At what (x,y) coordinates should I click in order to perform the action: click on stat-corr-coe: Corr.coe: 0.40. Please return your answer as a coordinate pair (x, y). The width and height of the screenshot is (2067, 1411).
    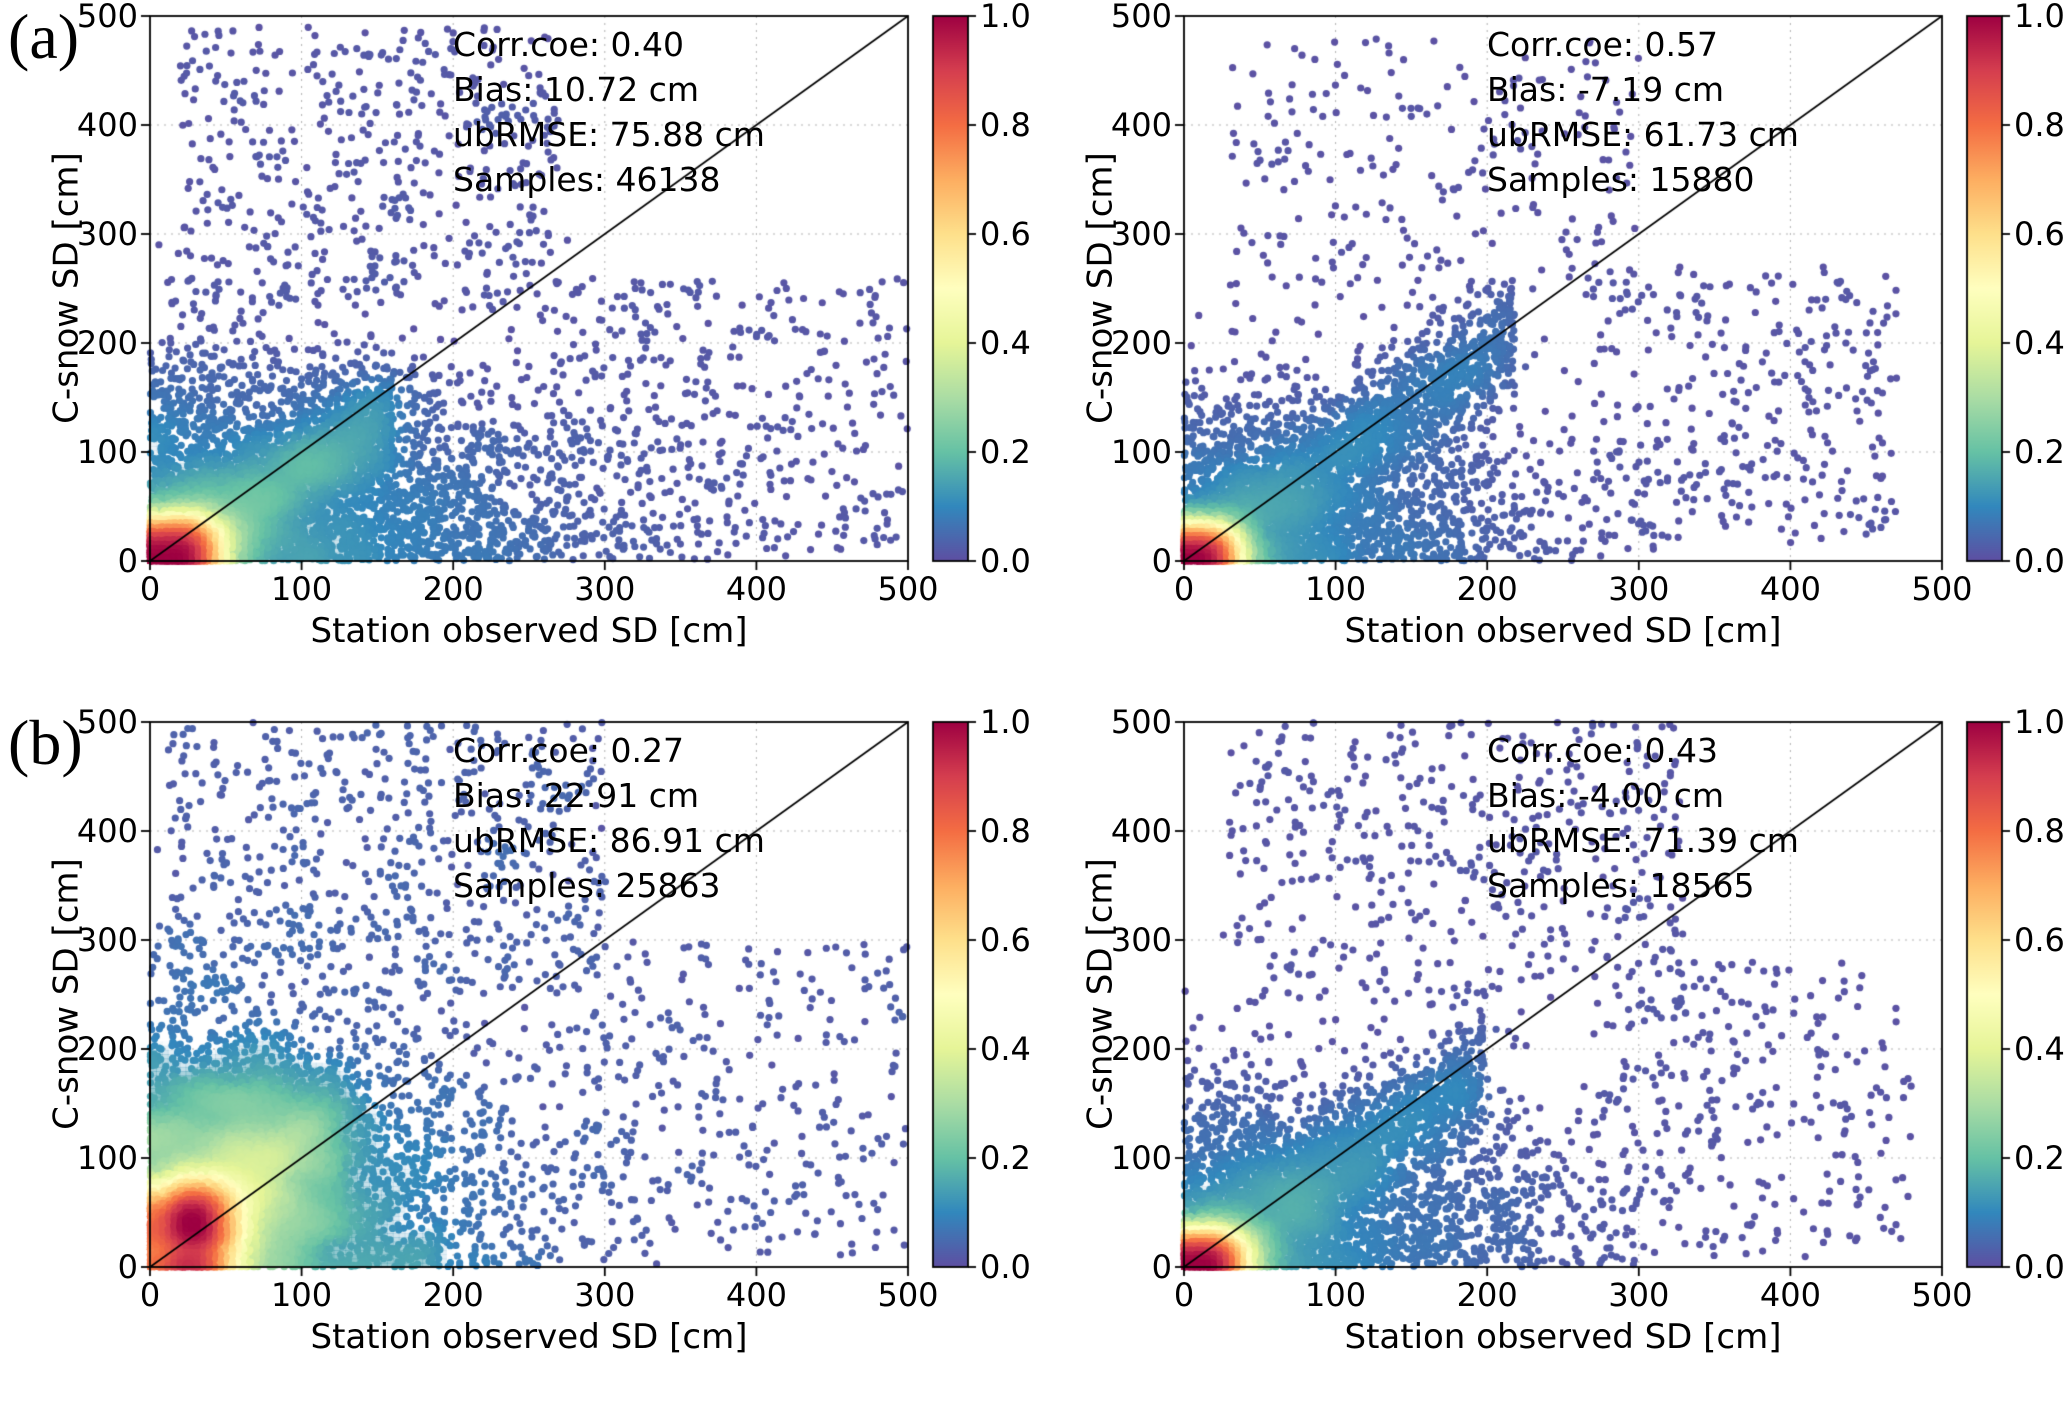
    Looking at the image, I should click on (568, 44).